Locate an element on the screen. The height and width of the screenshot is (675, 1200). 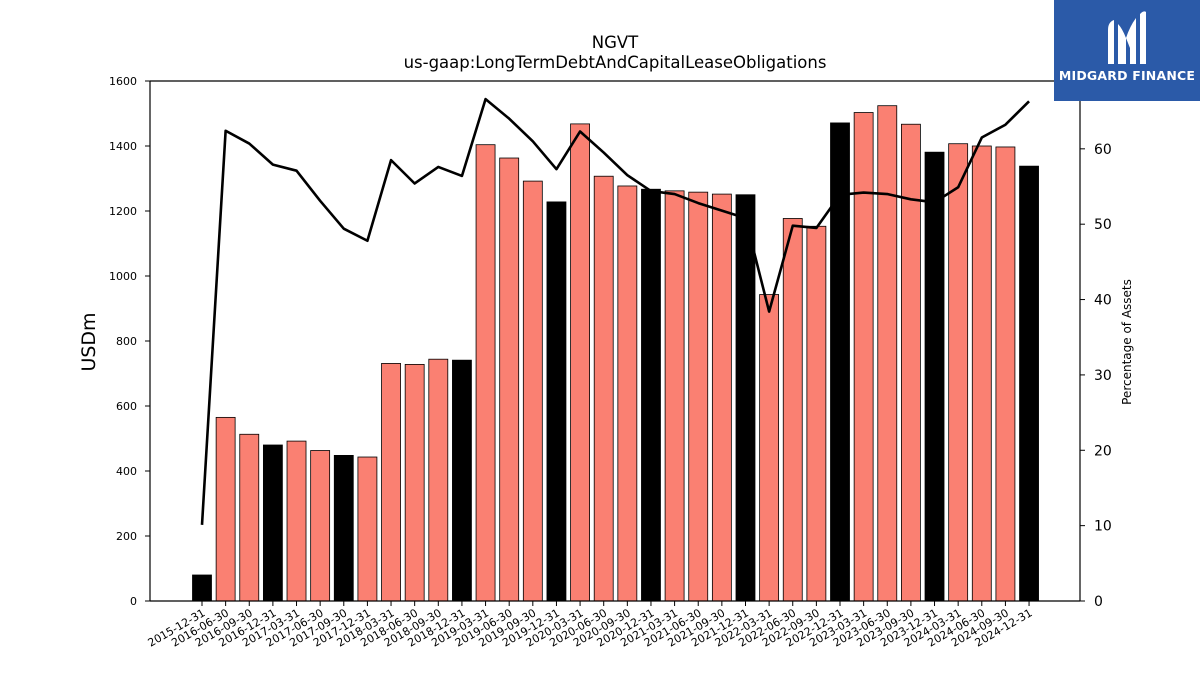
y-tick-label: 1400 is located at coordinates (123, 146).